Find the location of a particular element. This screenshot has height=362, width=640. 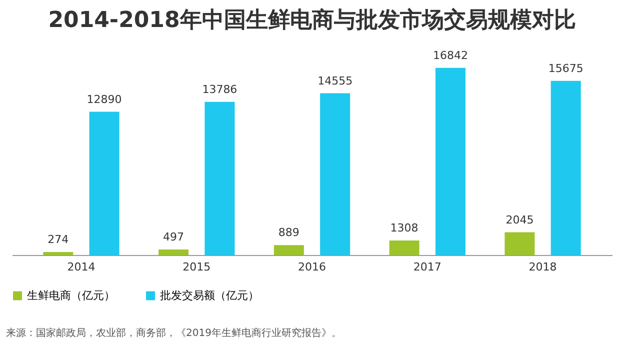

x-tick-label: 2017 is located at coordinates (427, 267).